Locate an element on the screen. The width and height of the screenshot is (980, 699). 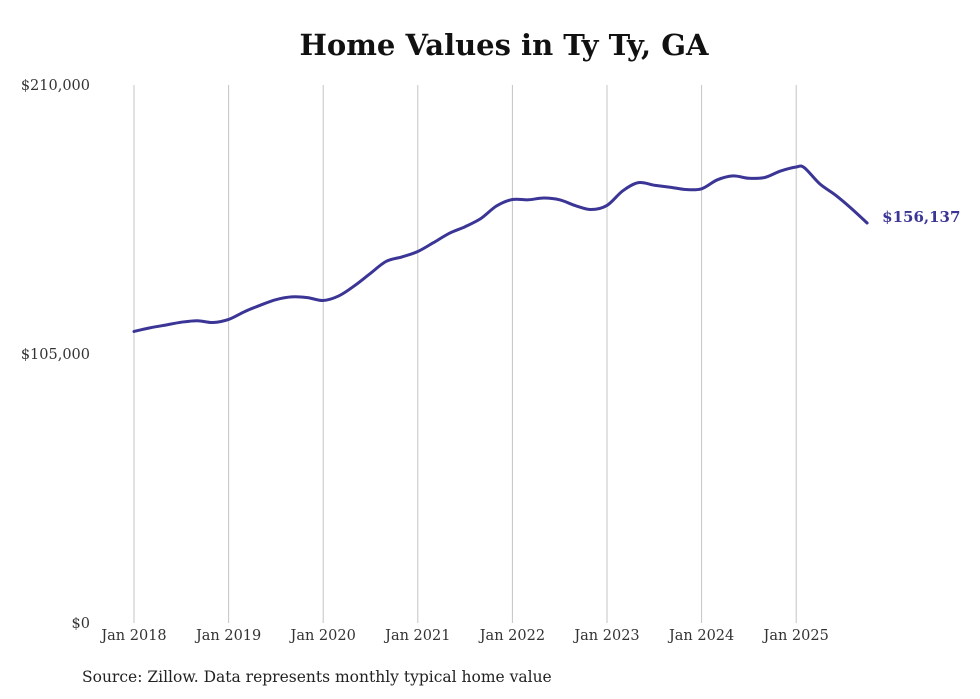
x-tick-label: Jan 2019 is located at coordinates (227, 636).